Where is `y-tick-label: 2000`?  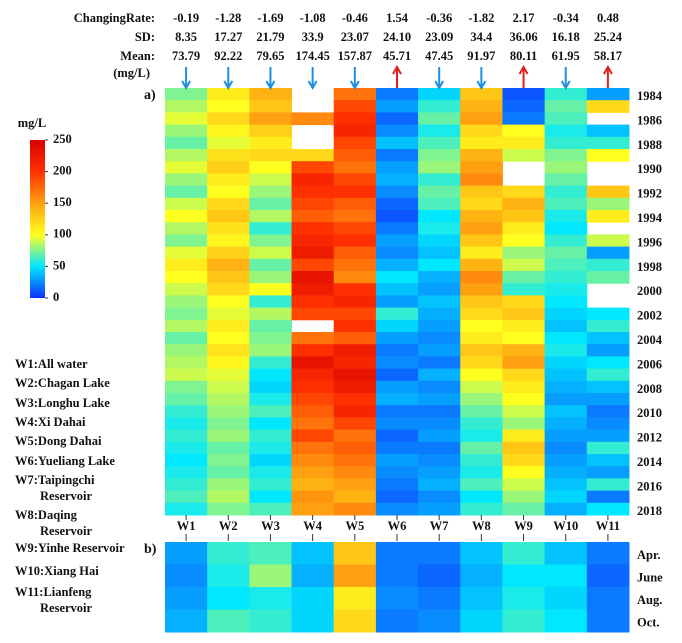
y-tick-label: 2000 is located at coordinates (649, 291).